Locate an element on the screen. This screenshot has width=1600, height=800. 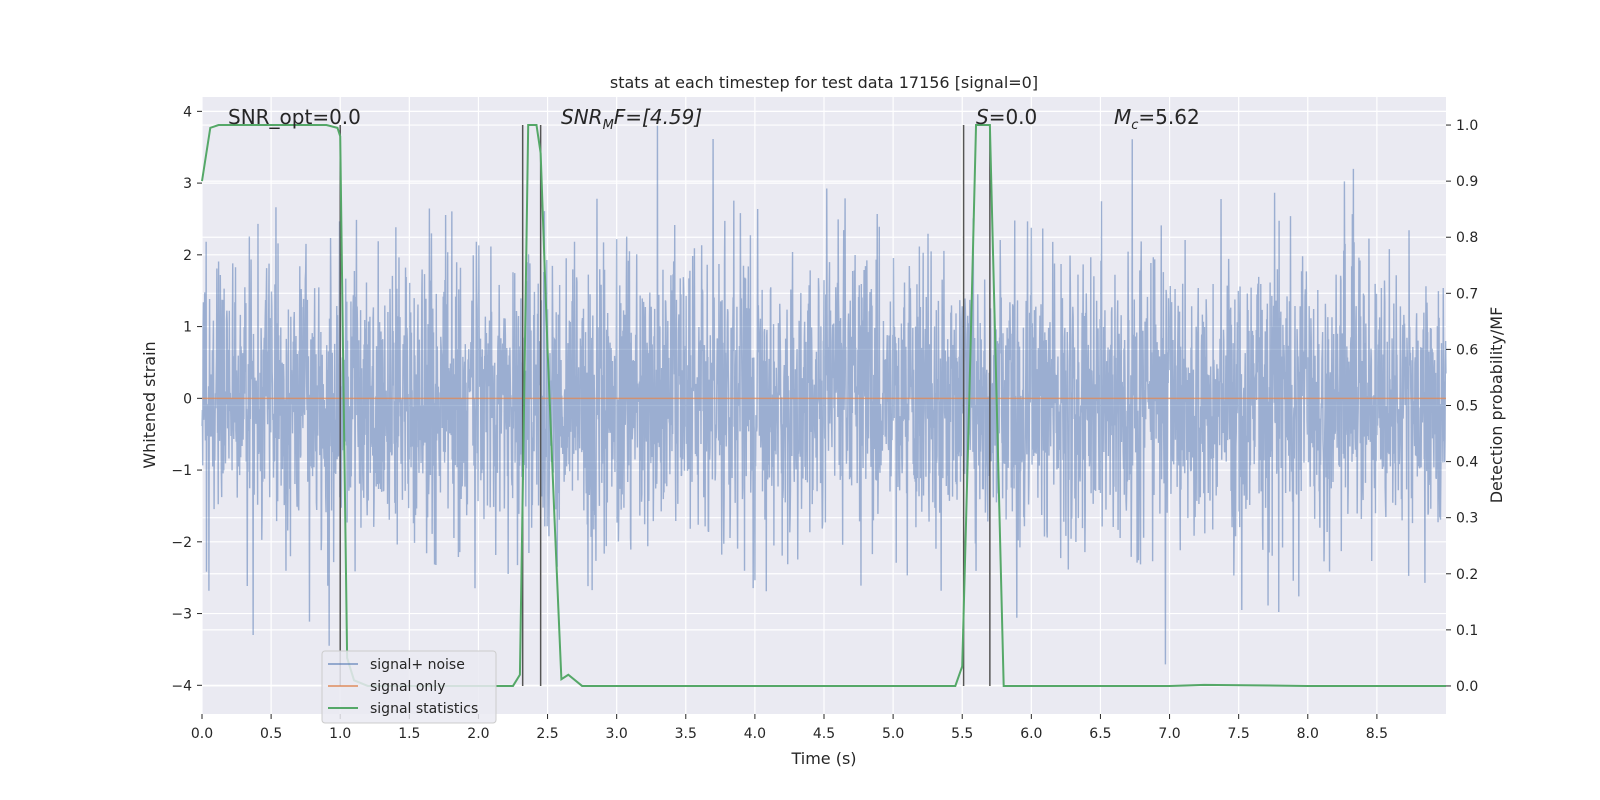
y-axis-right-ticks: 1.0 0.9 0.8 0.7 0.6 0.5 0.4 0.3 0.2 0.1 0.0 is located at coordinates (1462, 406).